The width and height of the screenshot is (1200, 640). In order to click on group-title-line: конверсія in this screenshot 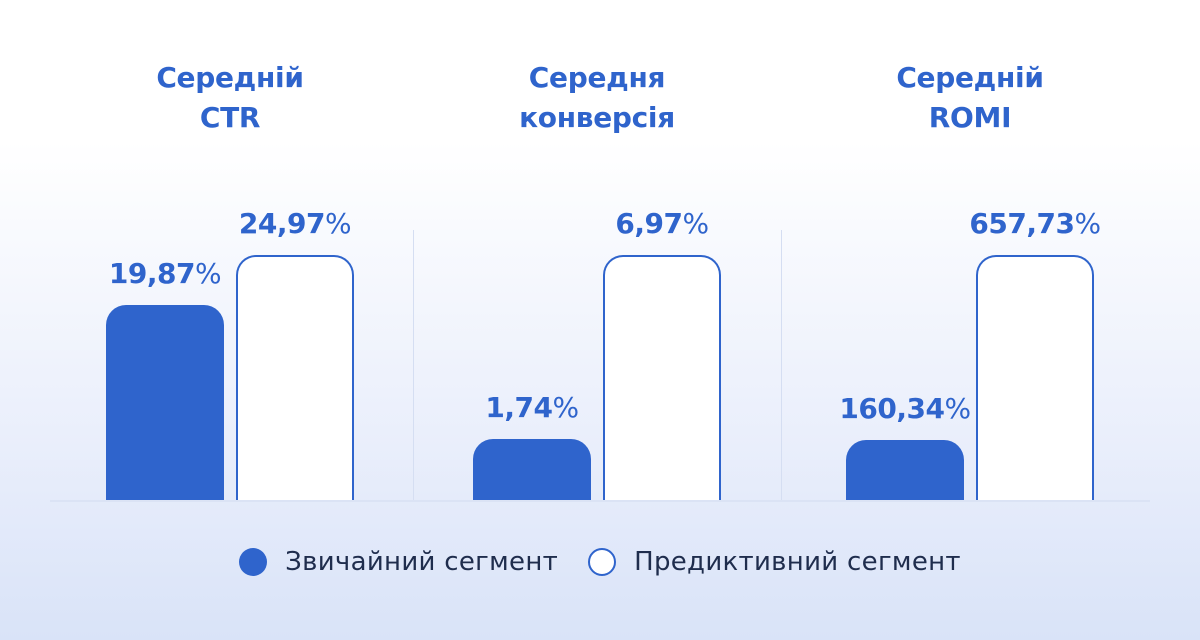, I will do `click(597, 117)`.